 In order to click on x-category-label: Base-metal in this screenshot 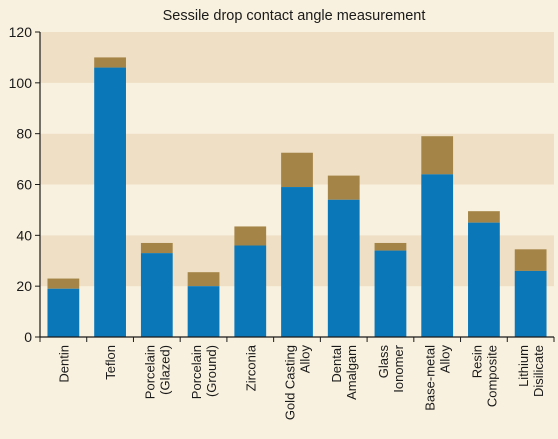, I will do `click(430, 378)`.